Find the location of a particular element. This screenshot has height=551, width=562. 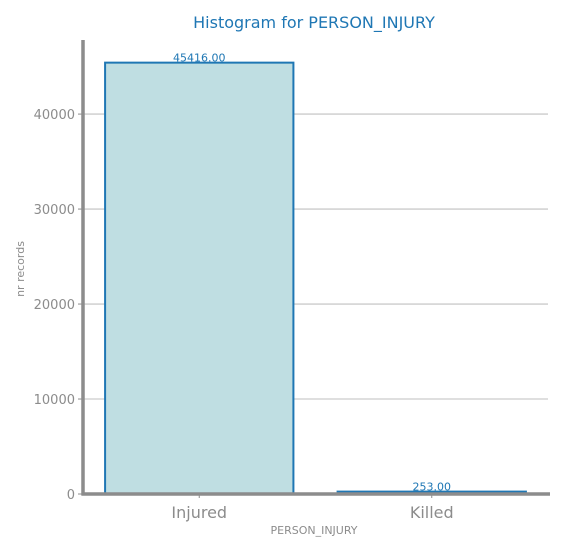

x-tick-label: Injured is located at coordinates (199, 512).